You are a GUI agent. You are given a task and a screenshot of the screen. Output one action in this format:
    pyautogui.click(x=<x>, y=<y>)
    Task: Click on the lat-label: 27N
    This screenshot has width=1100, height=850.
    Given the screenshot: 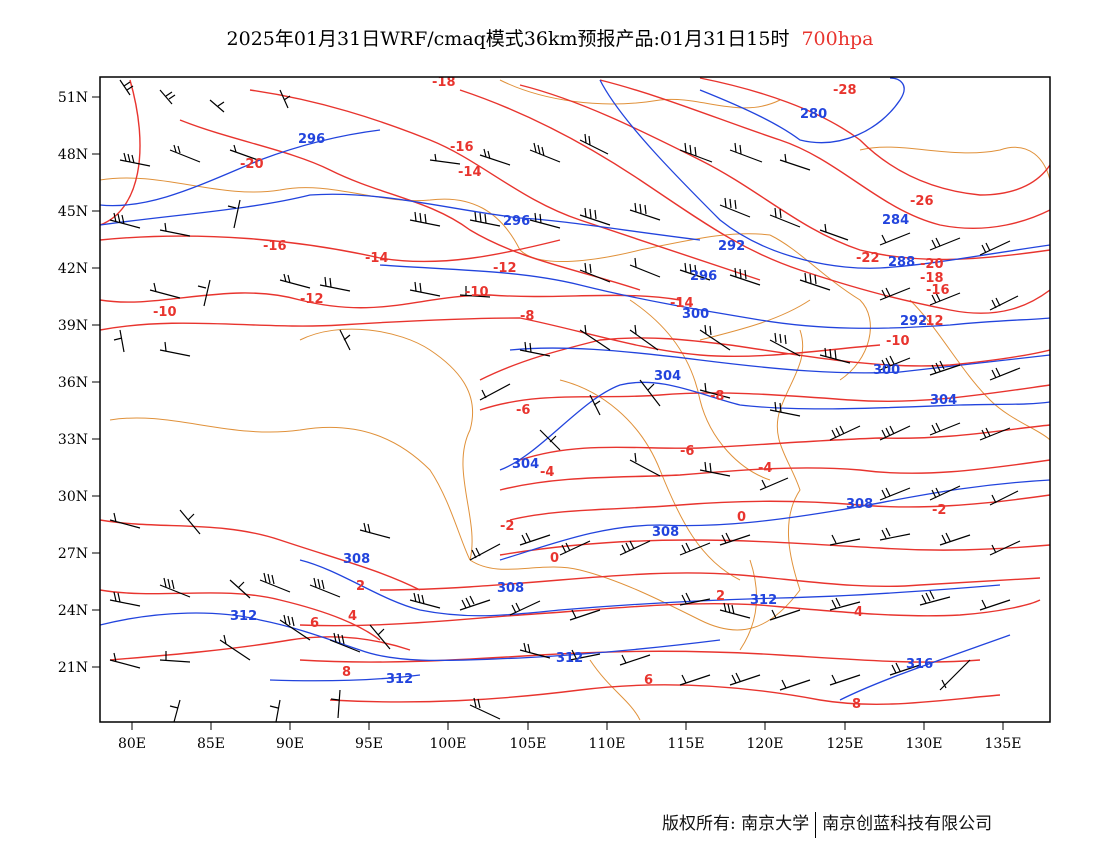 What is the action you would take?
    pyautogui.click(x=73, y=554)
    